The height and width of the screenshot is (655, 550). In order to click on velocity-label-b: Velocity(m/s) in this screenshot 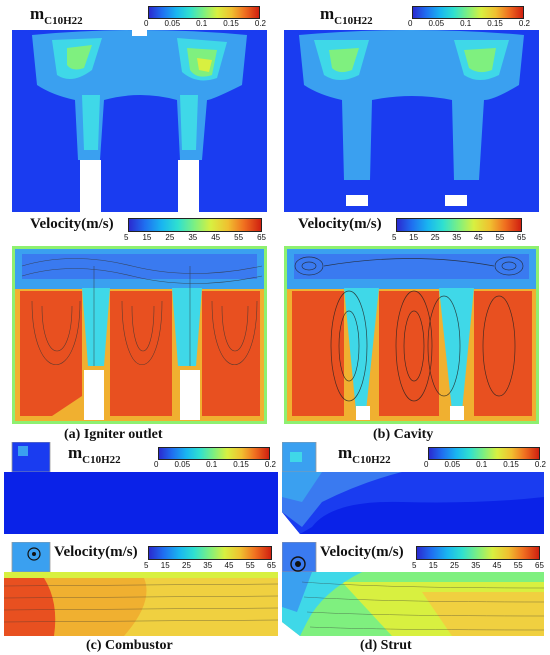, I will do `click(340, 224)`.